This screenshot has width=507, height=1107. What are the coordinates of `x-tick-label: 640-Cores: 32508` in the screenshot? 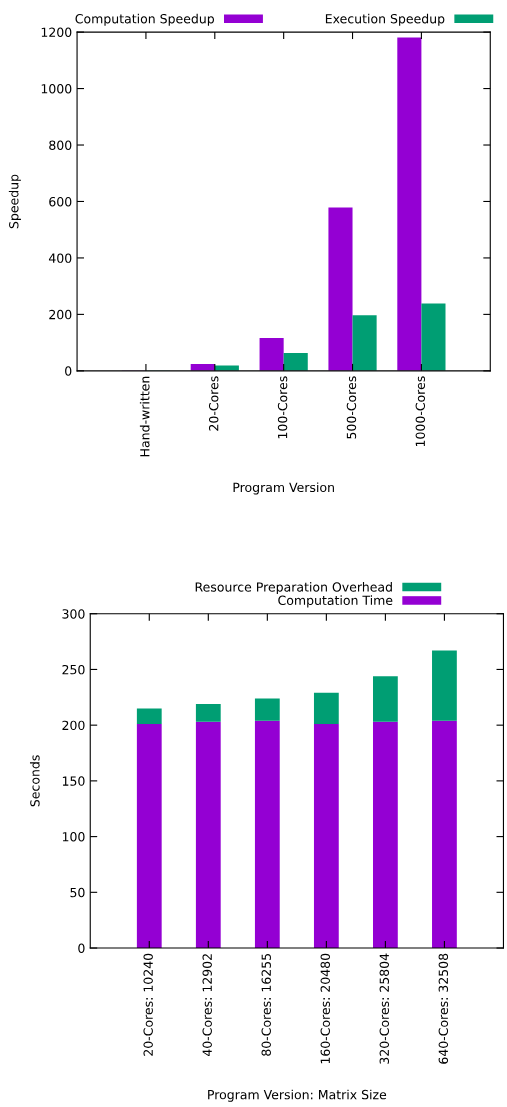 It's located at (443, 1008).